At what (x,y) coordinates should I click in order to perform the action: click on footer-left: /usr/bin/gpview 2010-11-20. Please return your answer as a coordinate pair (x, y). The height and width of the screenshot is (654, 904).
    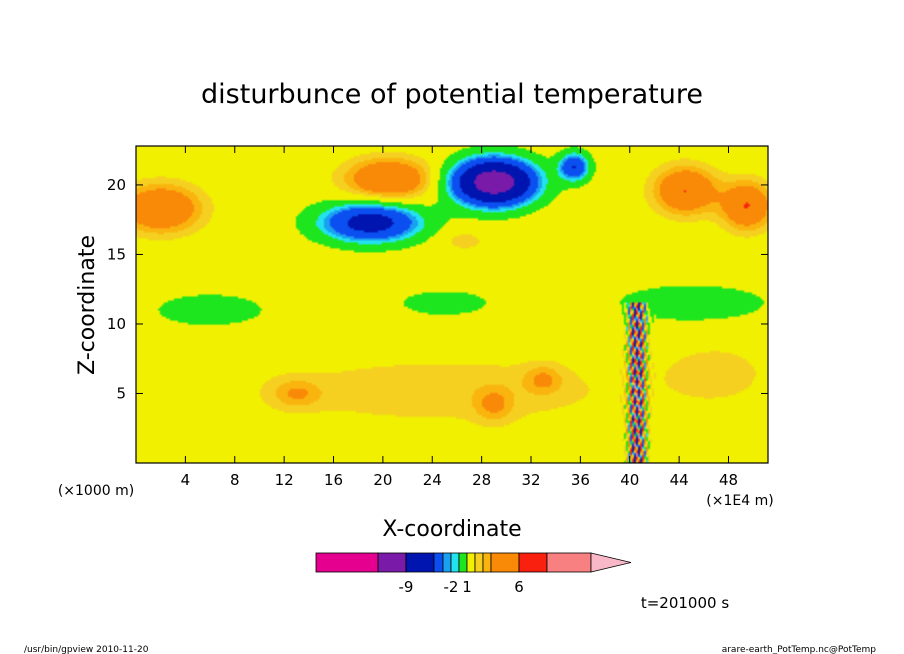
    Looking at the image, I should click on (86, 649).